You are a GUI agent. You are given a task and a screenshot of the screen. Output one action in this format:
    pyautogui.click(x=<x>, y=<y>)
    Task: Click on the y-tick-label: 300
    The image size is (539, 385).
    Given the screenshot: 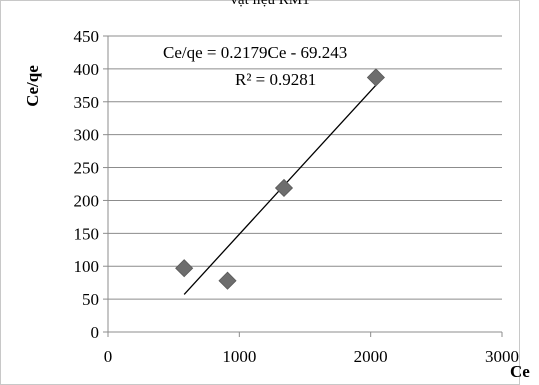 What is the action you would take?
    pyautogui.click(x=87, y=135)
    